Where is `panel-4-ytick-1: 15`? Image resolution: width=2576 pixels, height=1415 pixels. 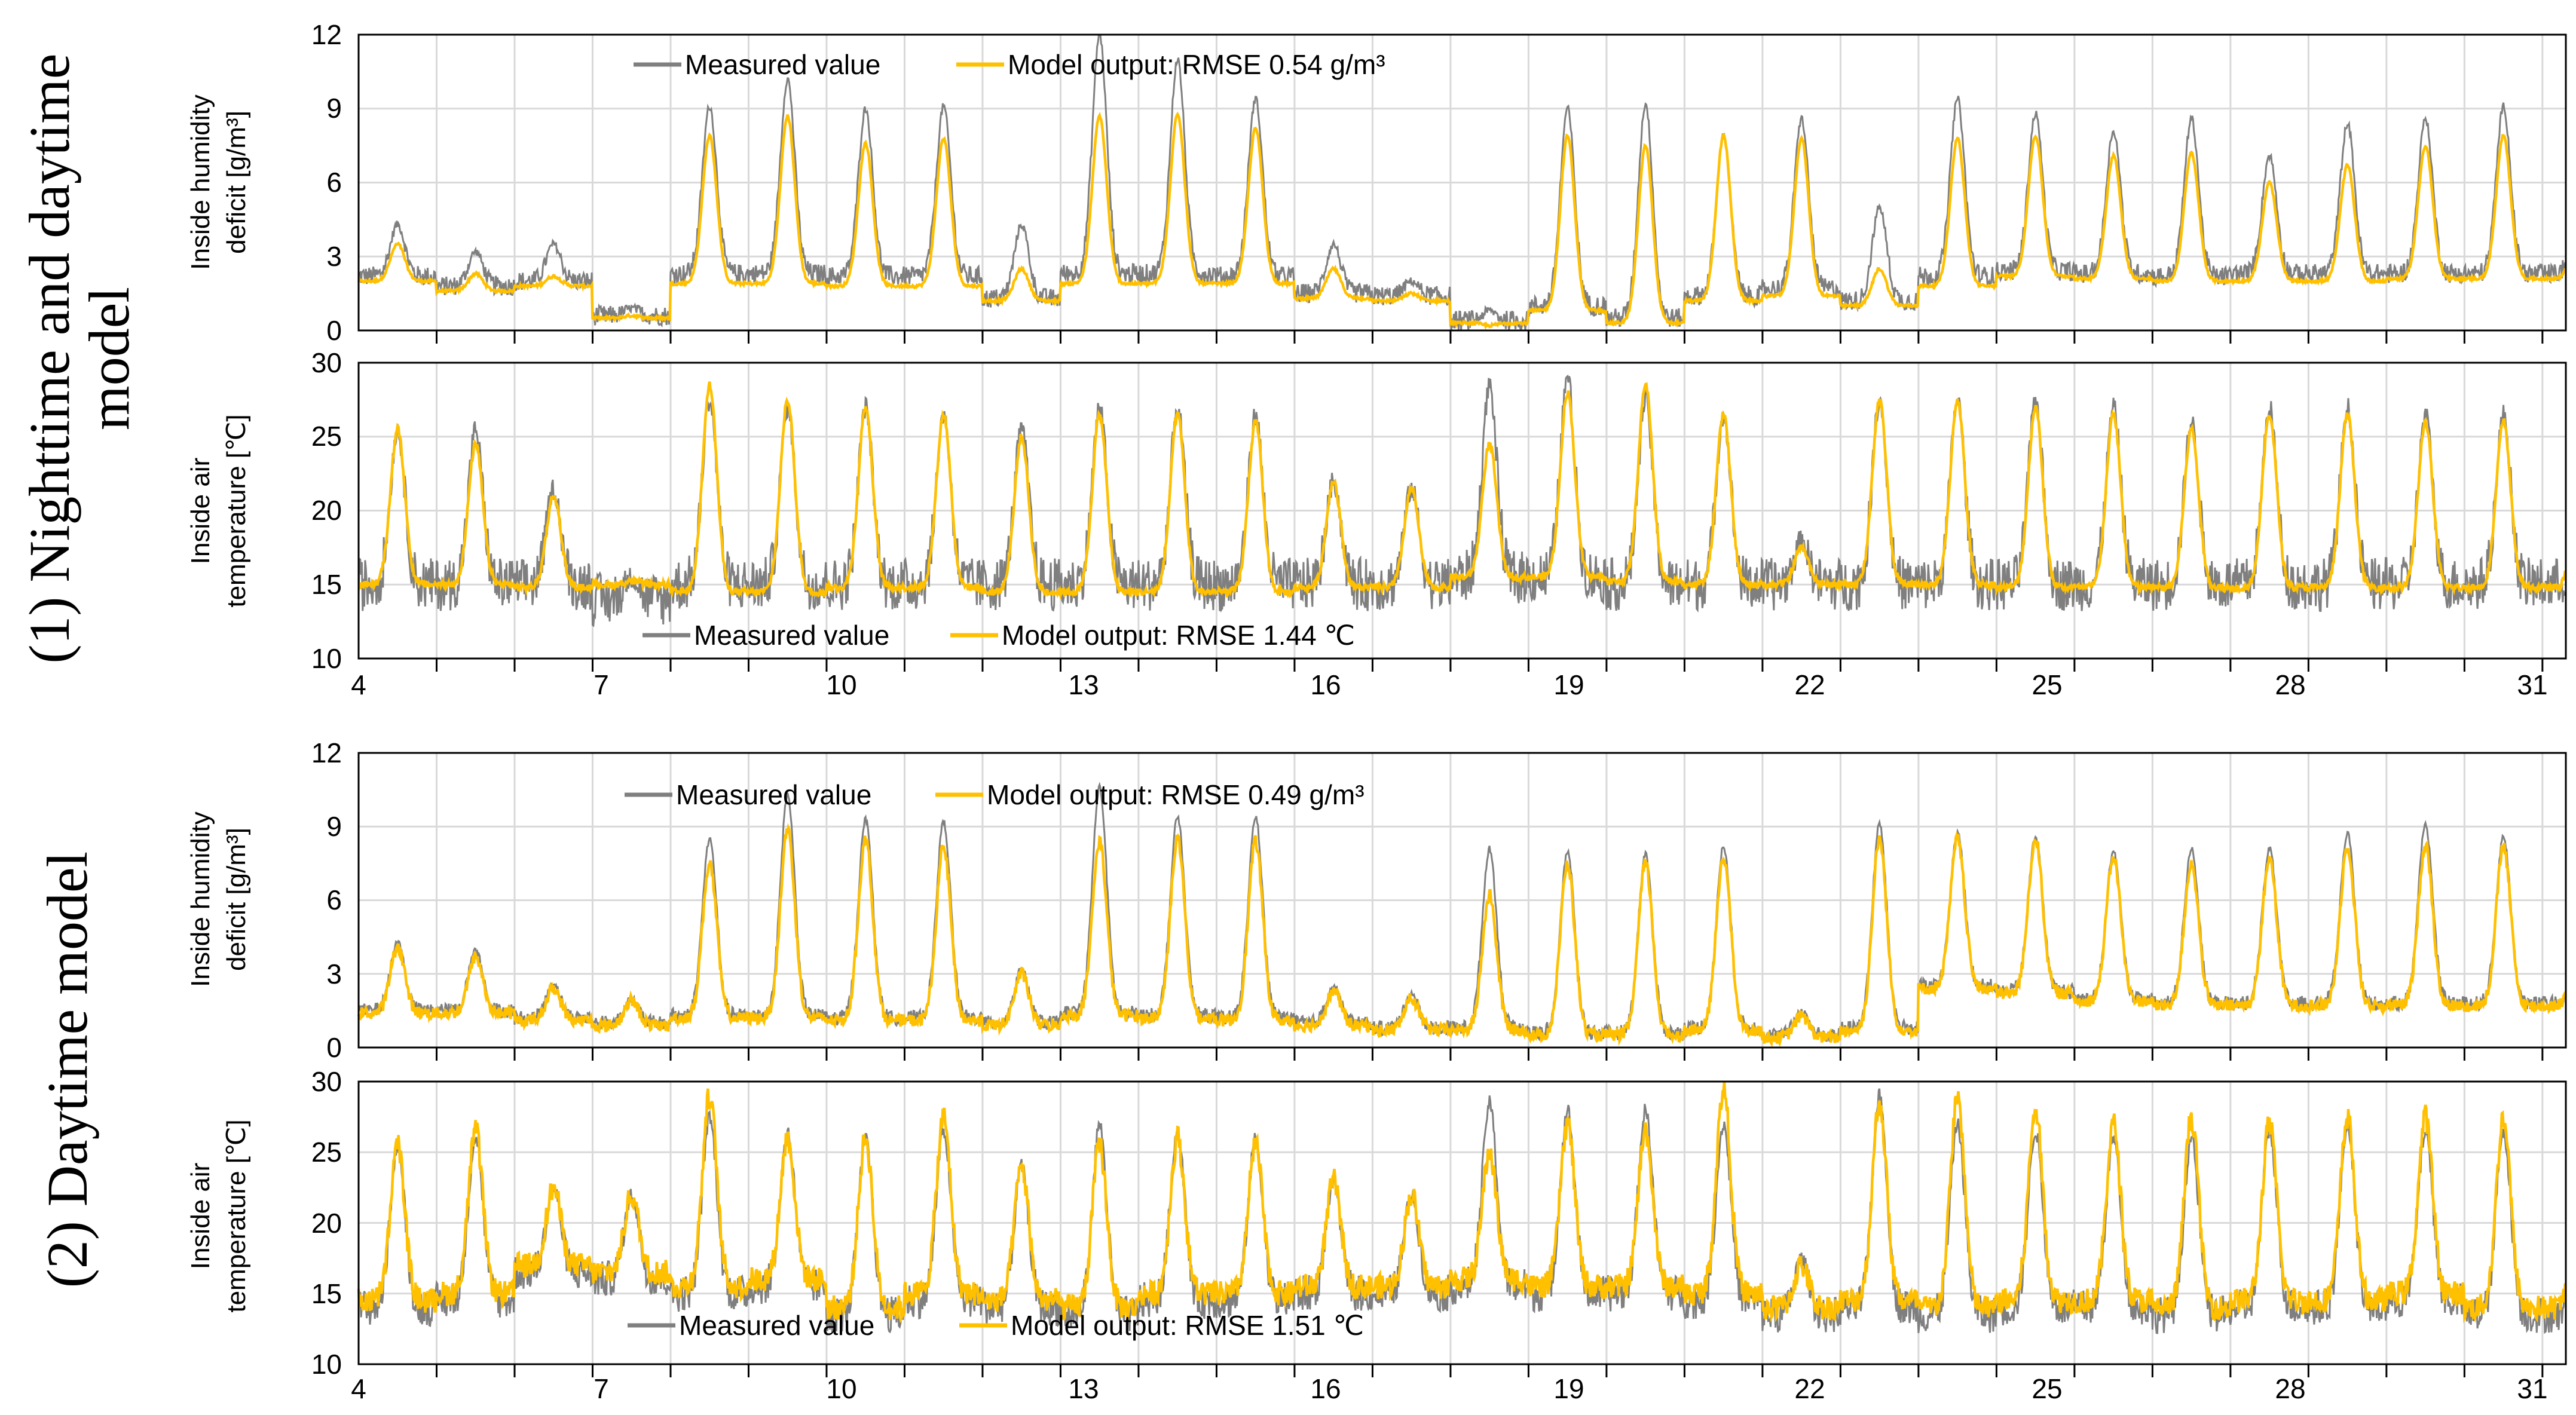
panel-4-ytick-1: 15 is located at coordinates (326, 1293).